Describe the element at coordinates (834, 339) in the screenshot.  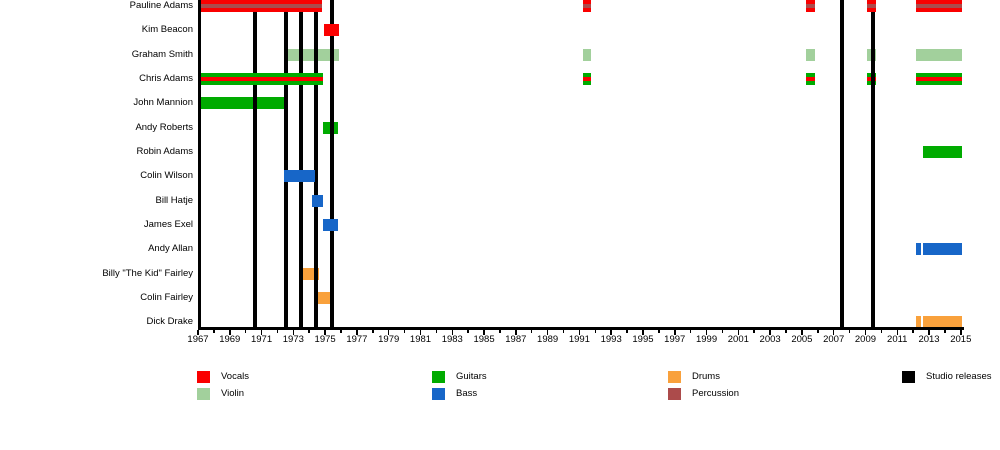
I see `axis-tick-label: 2007` at that location.